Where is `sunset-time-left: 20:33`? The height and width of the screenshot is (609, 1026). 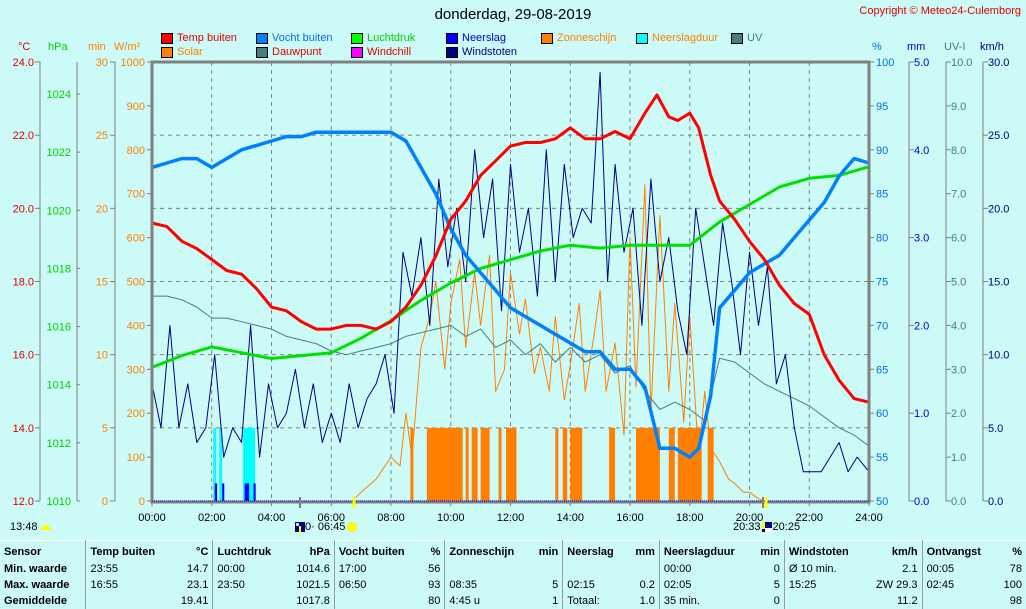 sunset-time-left: 20:33 is located at coordinates (747, 527).